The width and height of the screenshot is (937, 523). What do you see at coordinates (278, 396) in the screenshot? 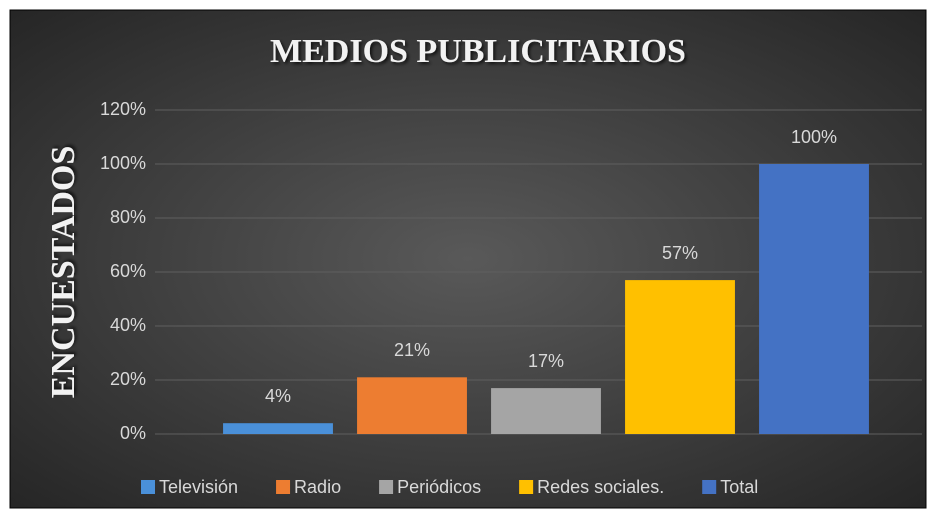
I see `data-label: 4%` at bounding box center [278, 396].